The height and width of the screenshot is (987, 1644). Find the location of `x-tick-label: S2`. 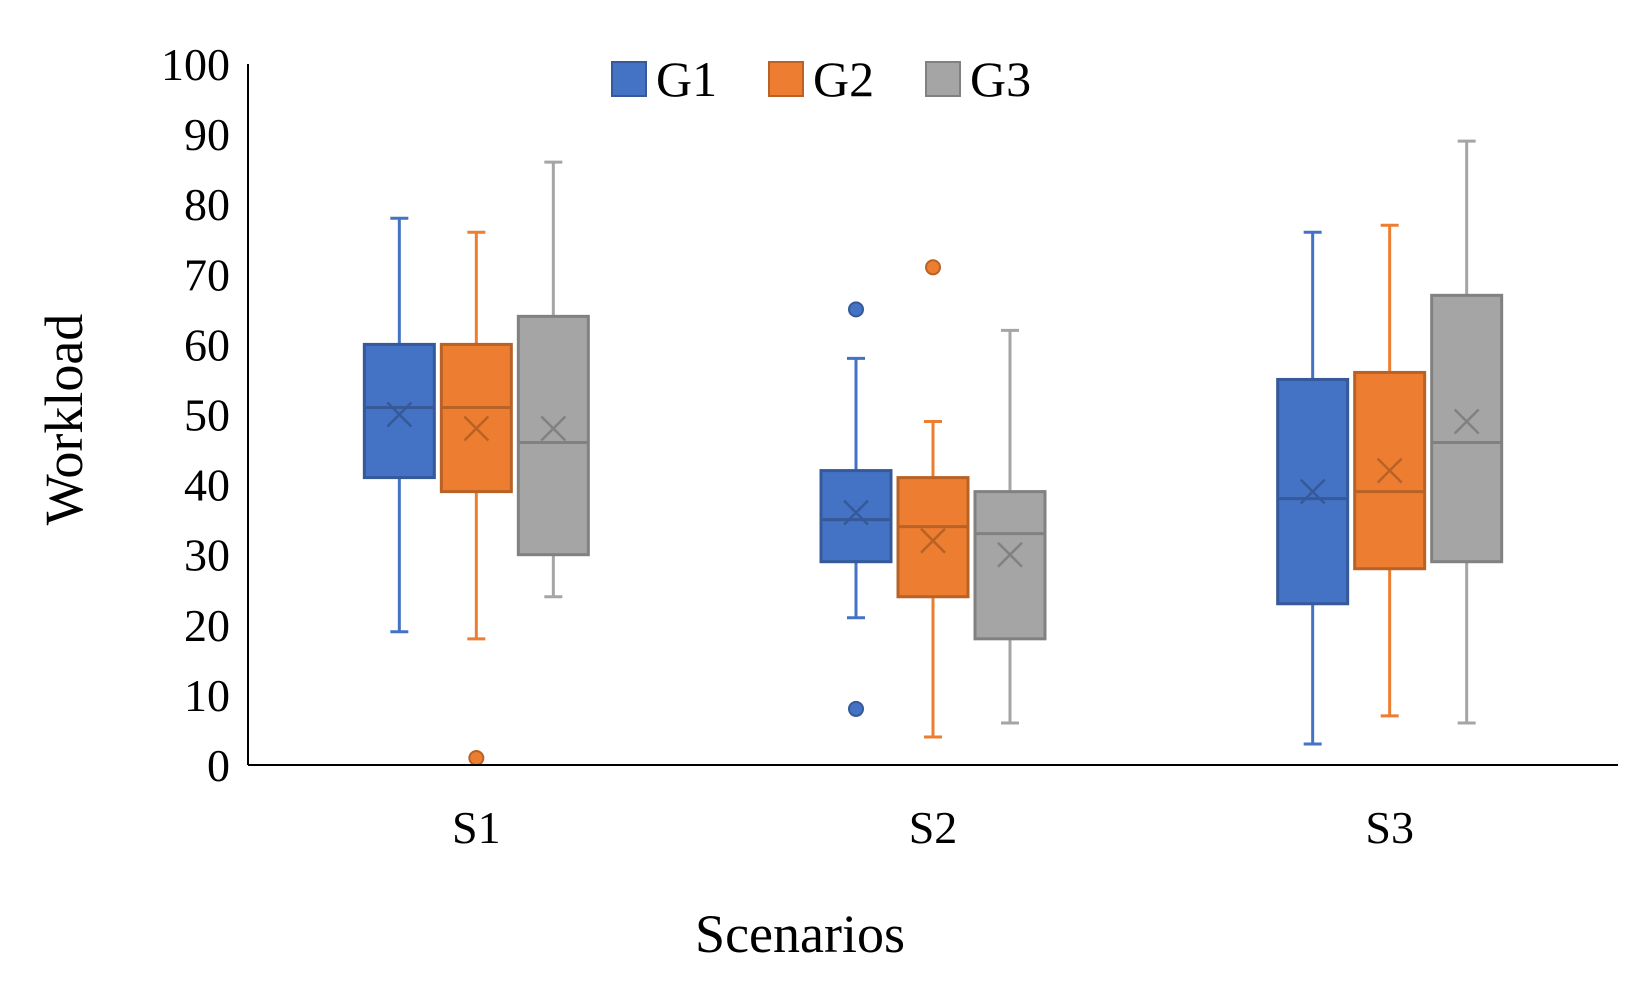

x-tick-label: S2 is located at coordinates (933, 827).